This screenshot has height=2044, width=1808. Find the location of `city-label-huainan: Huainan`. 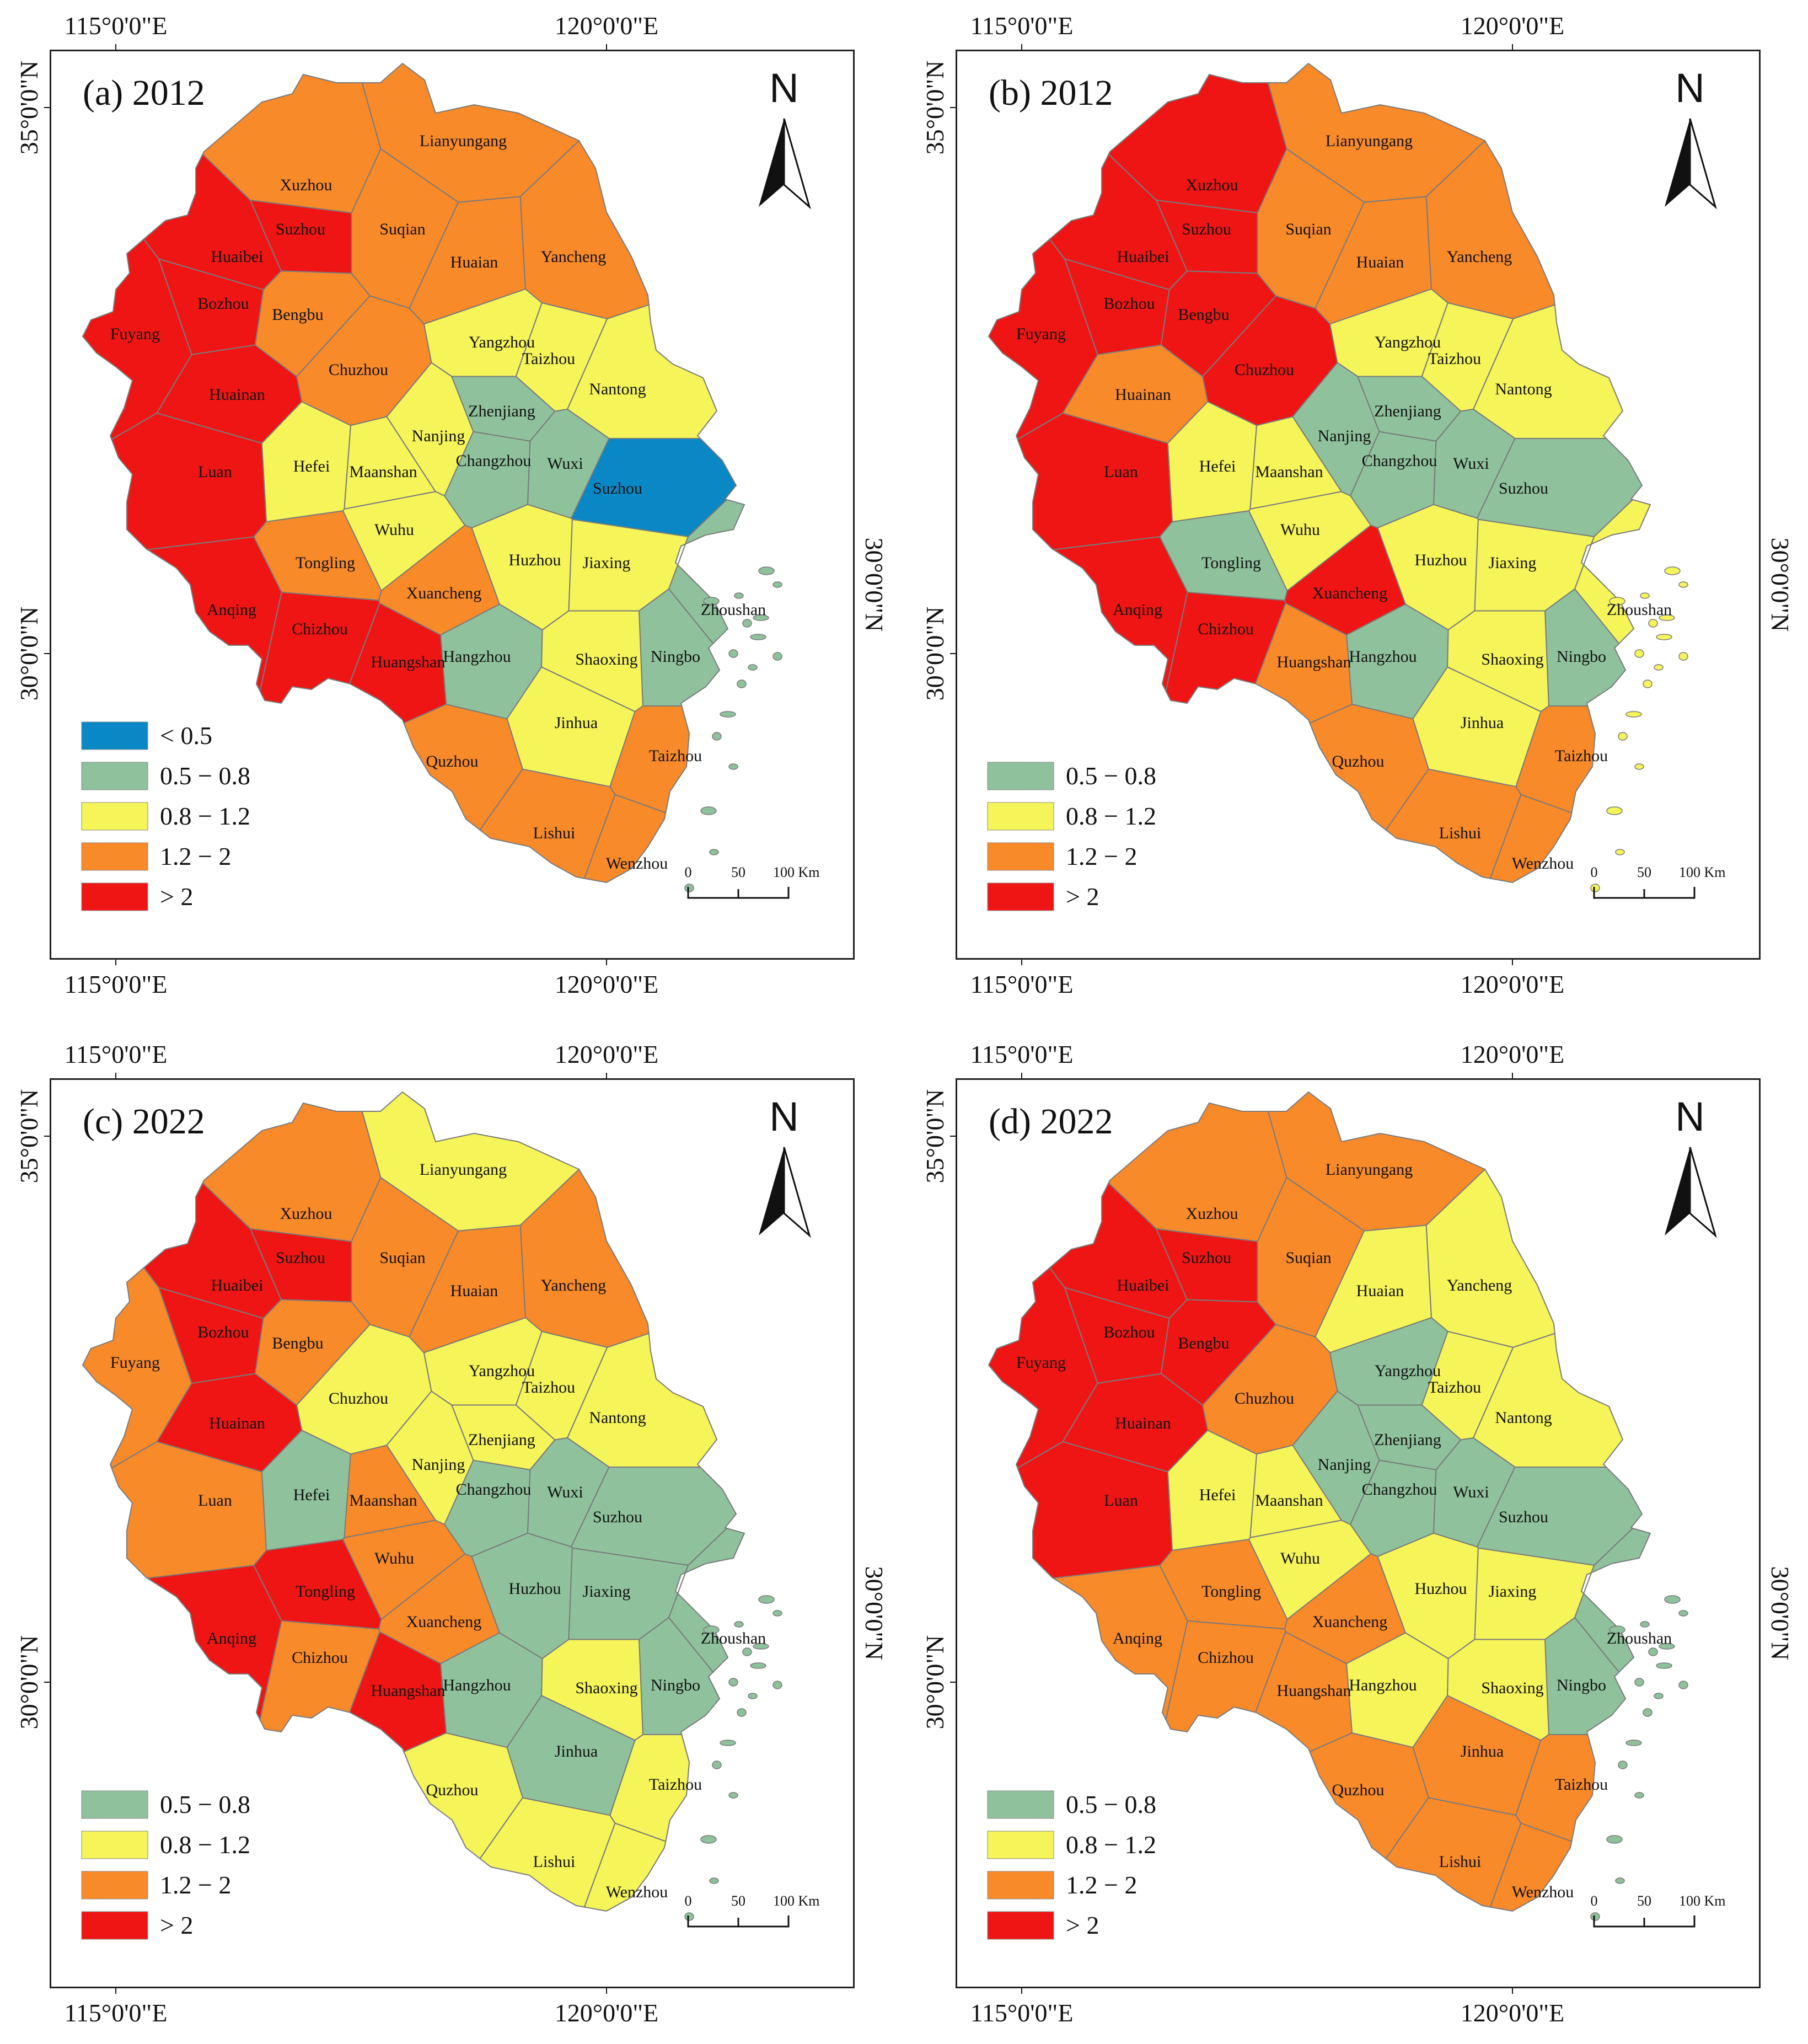

city-label-huainan: Huainan is located at coordinates (1143, 395).